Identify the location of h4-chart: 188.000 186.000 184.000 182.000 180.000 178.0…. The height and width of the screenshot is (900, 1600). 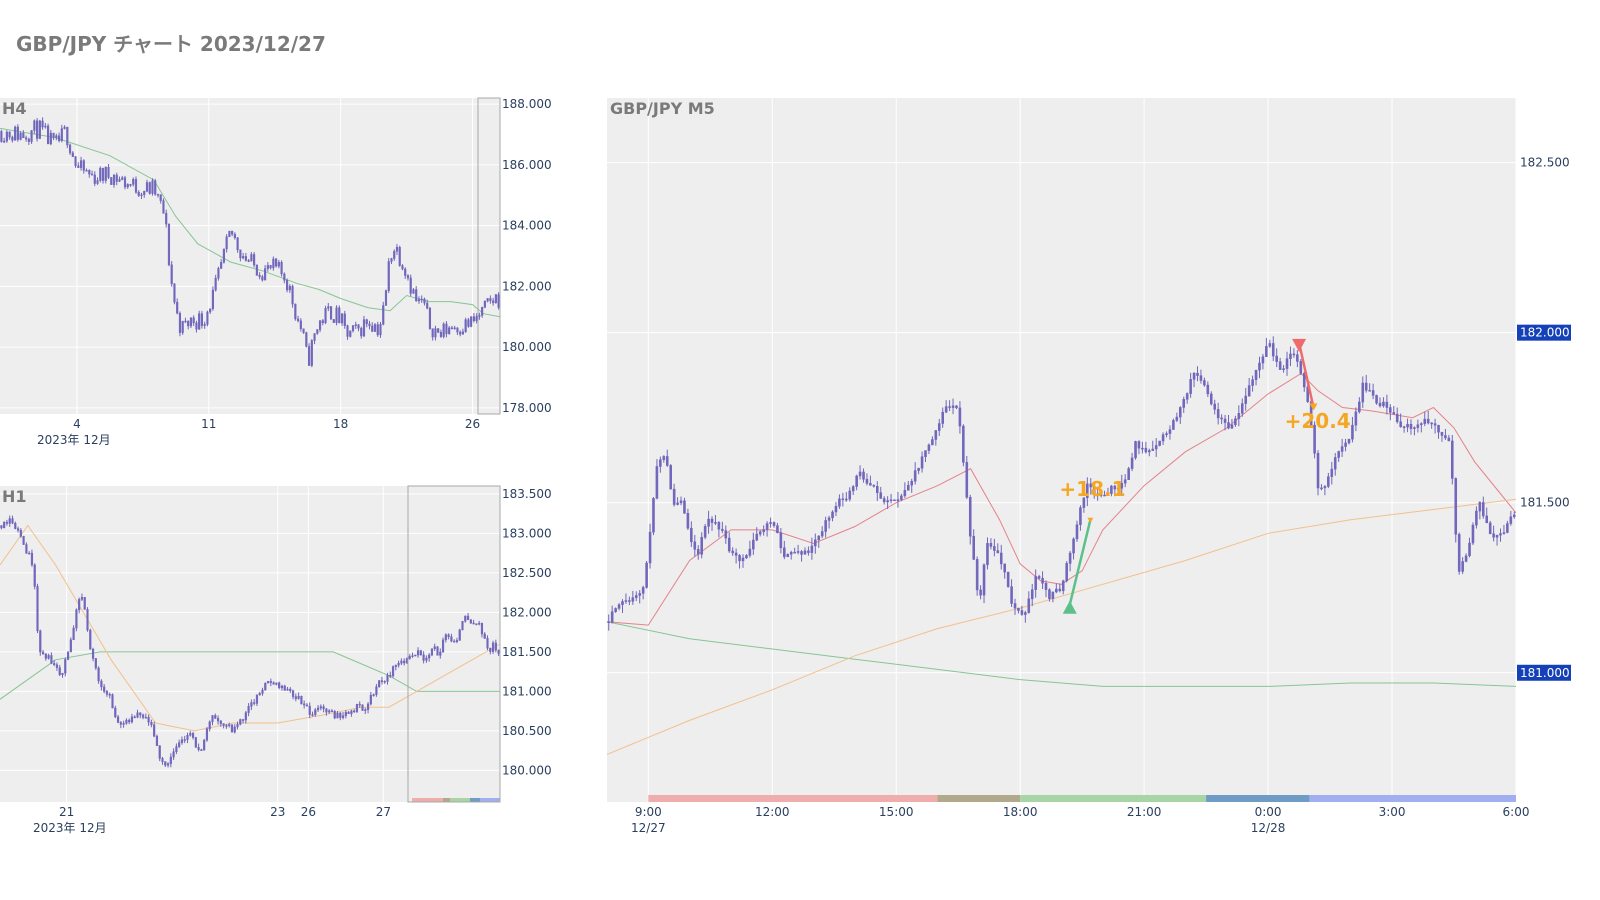
(276, 272).